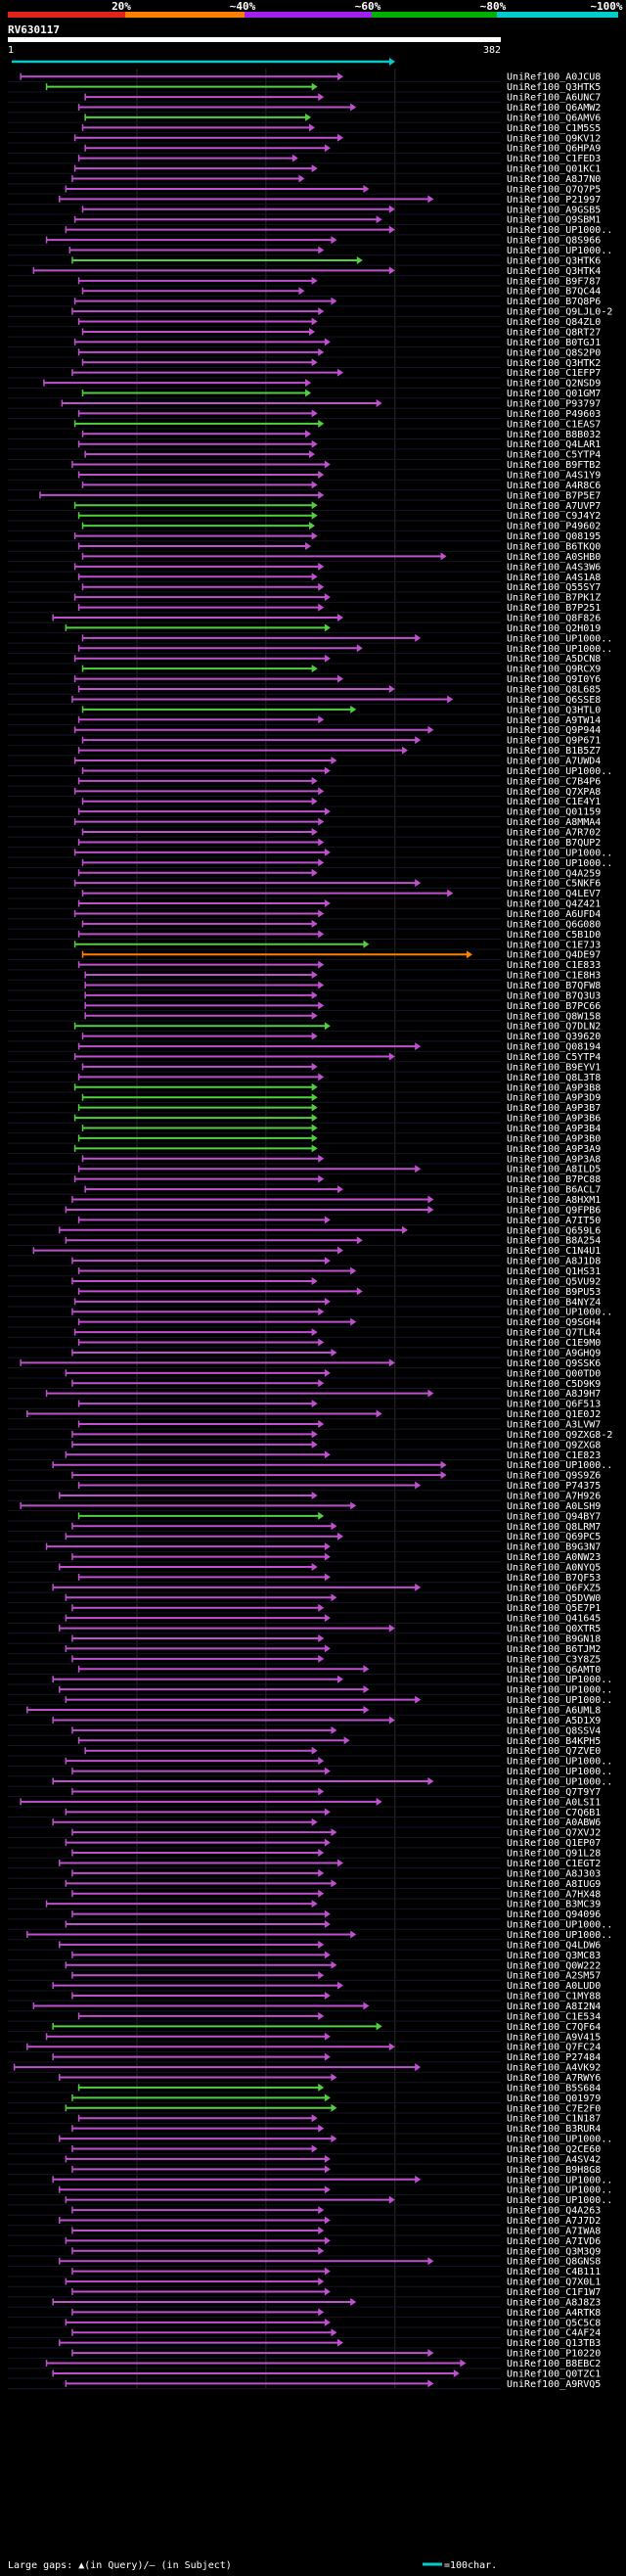 The width and height of the screenshot is (626, 2576). What do you see at coordinates (554, 2048) in the screenshot?
I see `hit-label: UniRef100_Q7FC24` at bounding box center [554, 2048].